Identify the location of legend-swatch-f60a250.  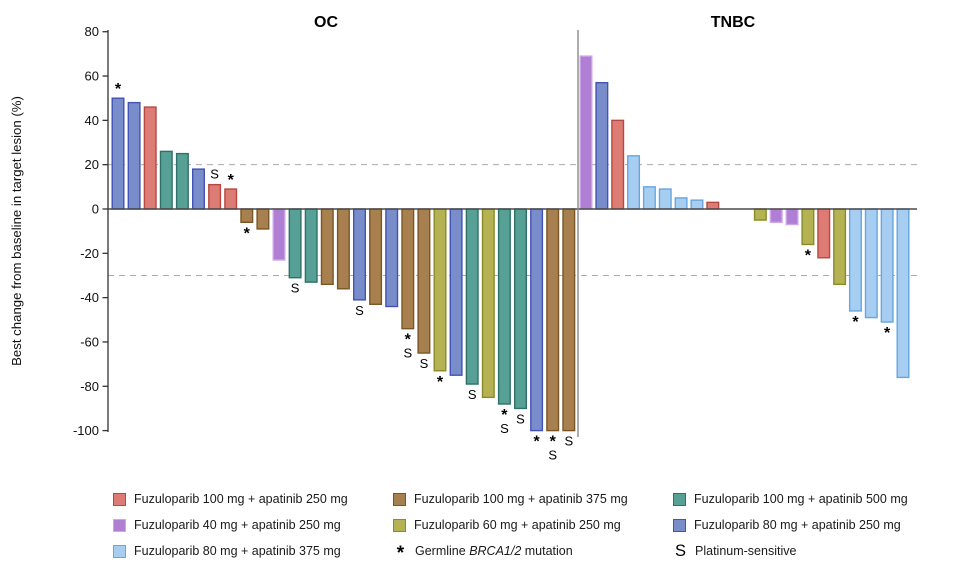
(399, 525).